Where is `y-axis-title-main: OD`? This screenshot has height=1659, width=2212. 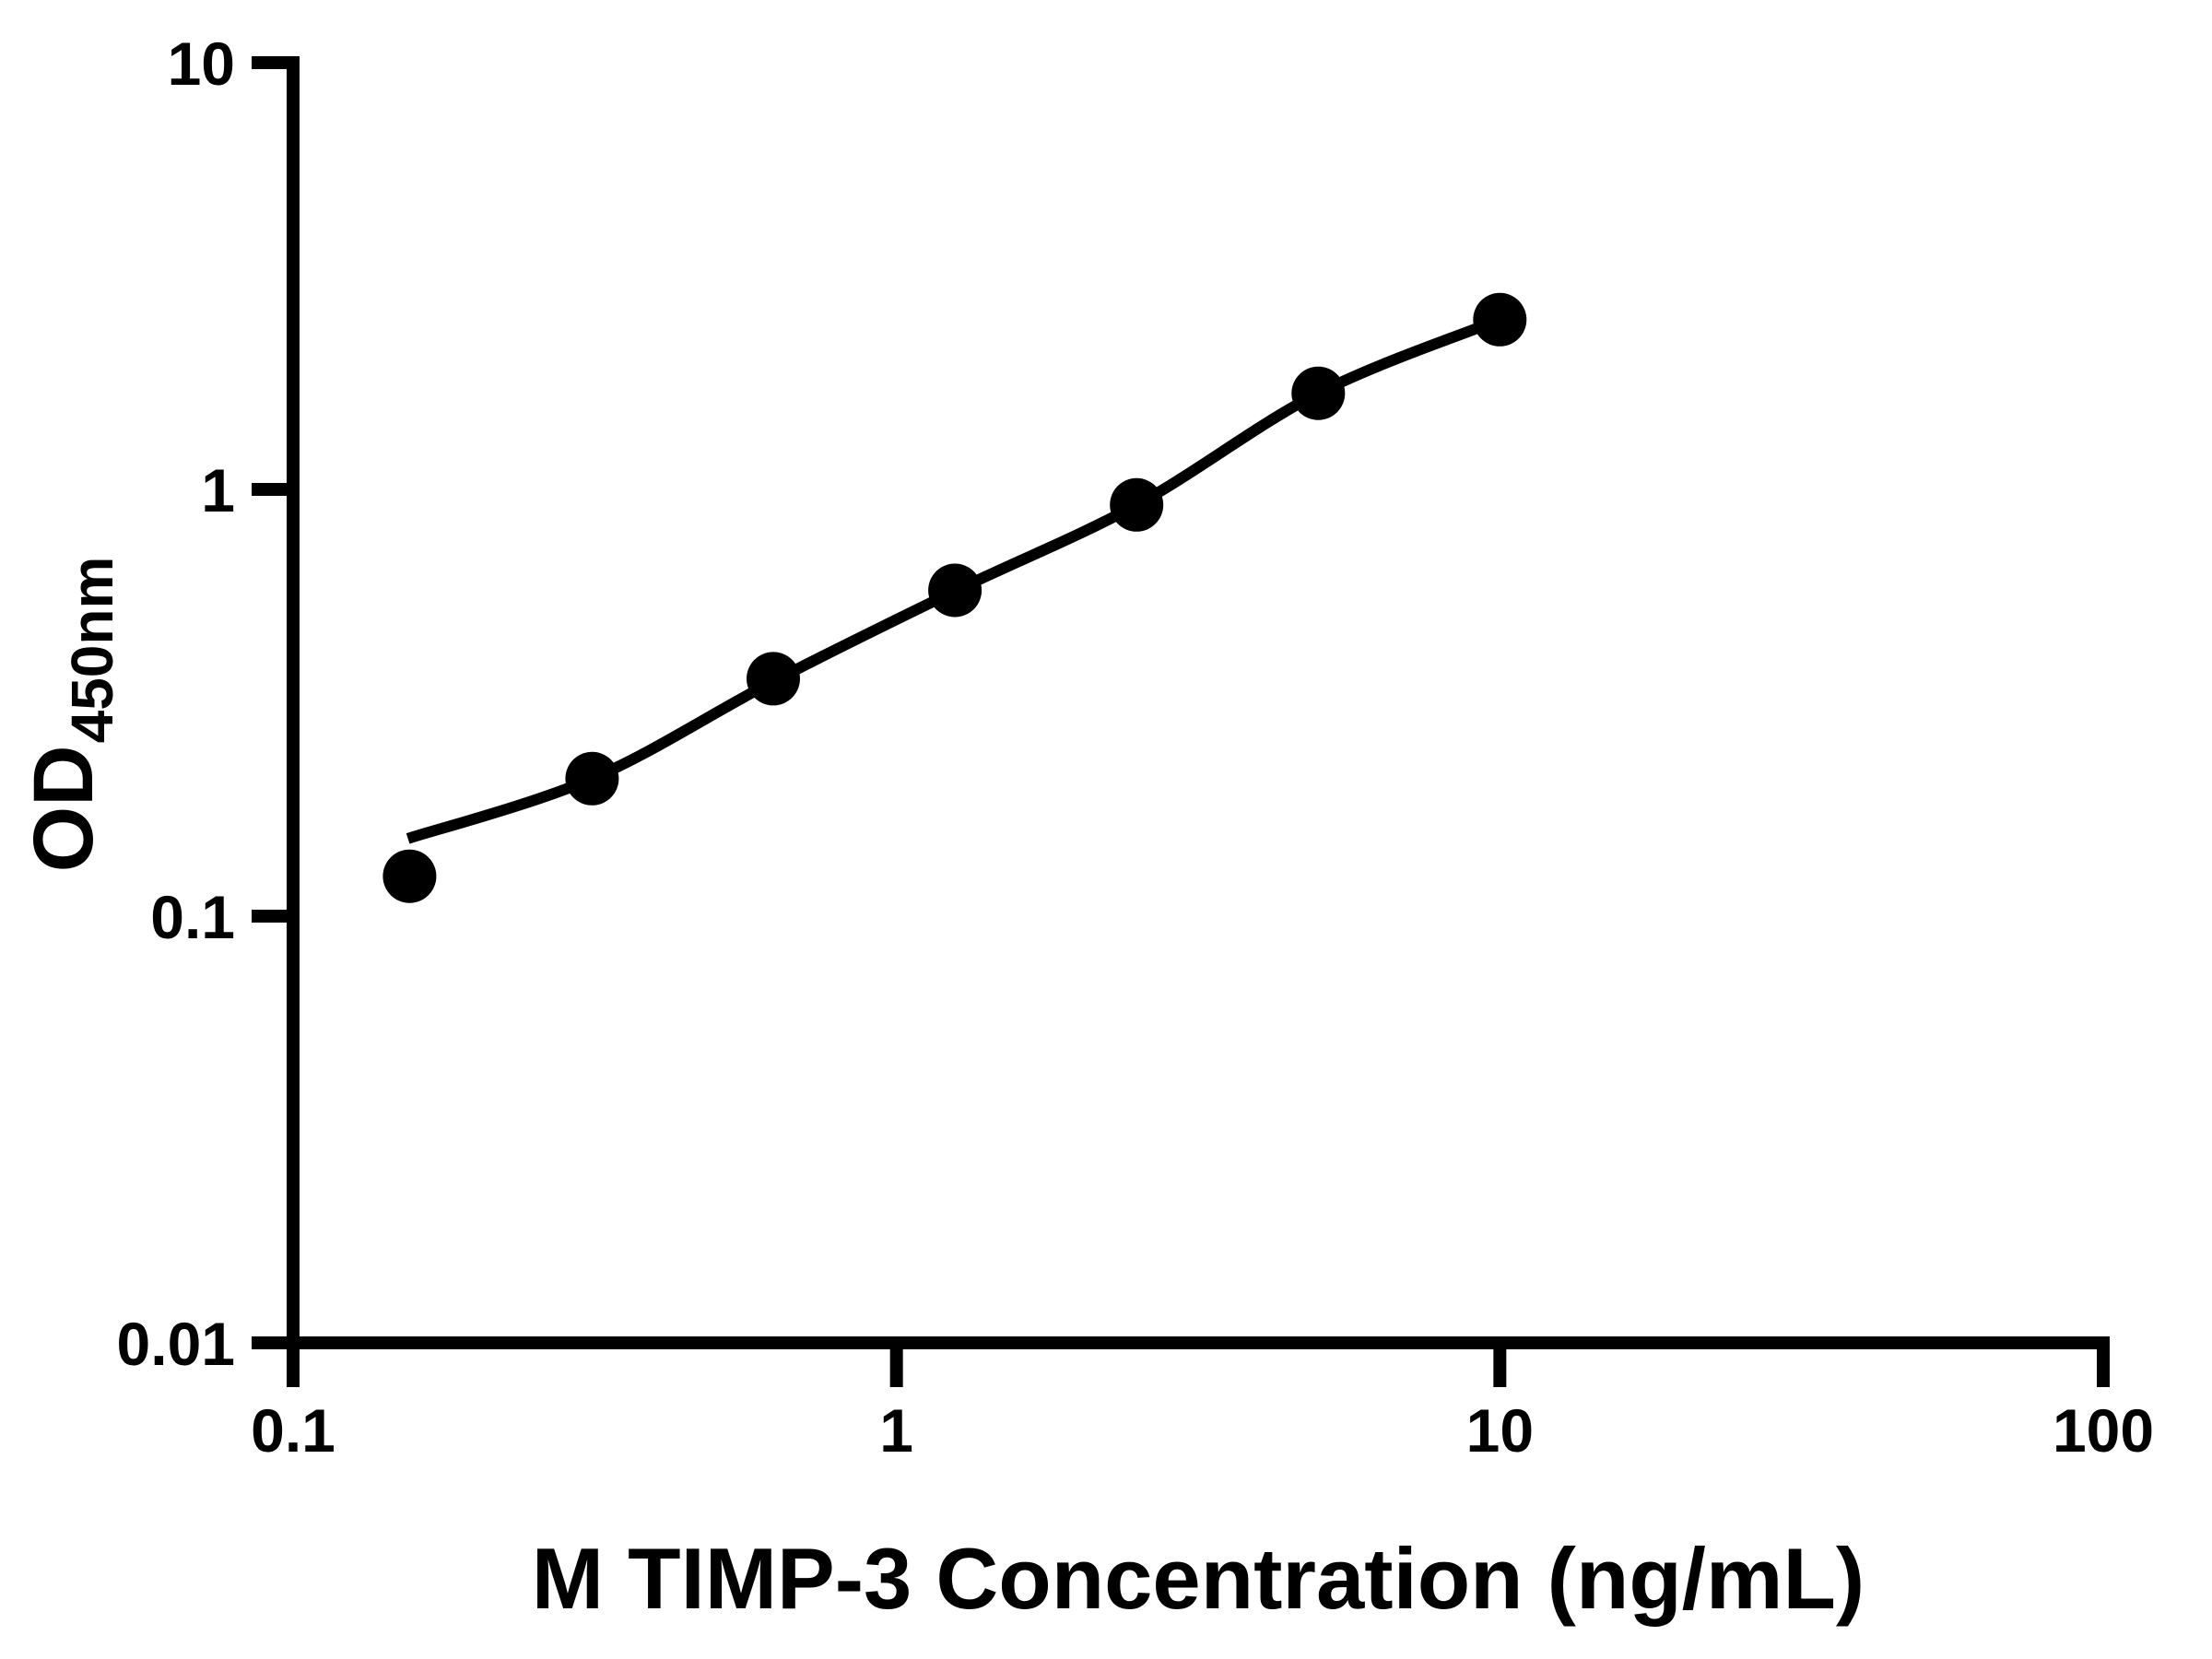
y-axis-title-main: OD is located at coordinates (64, 808).